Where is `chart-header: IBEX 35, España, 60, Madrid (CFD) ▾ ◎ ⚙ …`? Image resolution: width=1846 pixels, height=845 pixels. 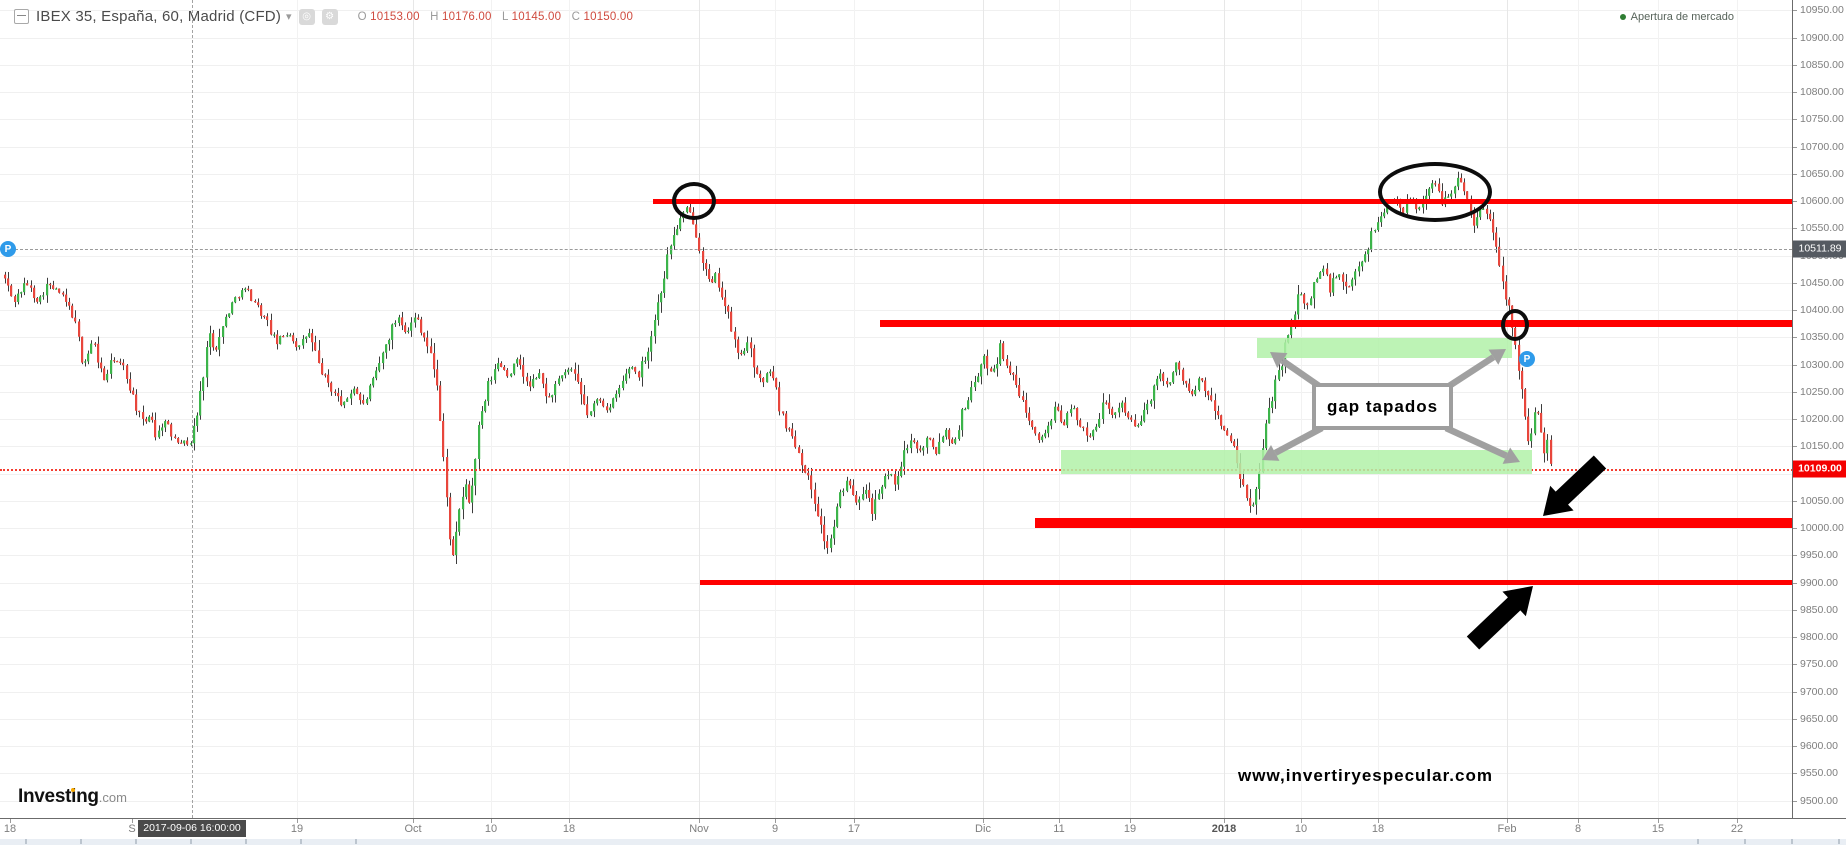
chart-header: IBEX 35, España, 60, Madrid (CFD) ▾ ◎ ⚙ … is located at coordinates (323, 16).